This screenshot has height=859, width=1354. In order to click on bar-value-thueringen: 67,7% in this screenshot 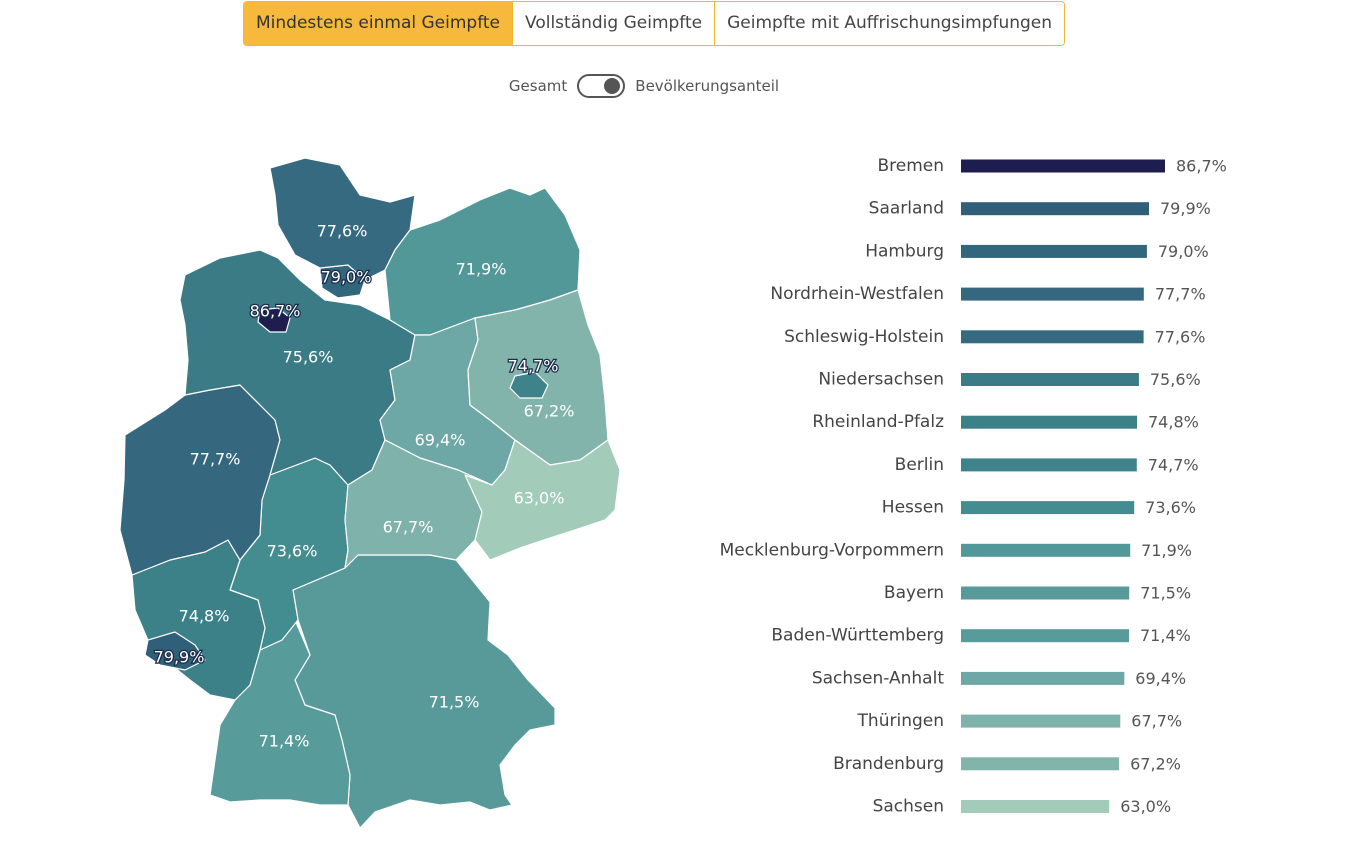, I will do `click(1156, 721)`.